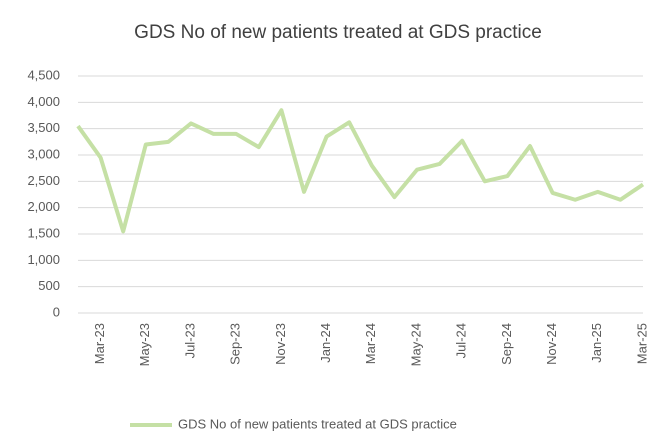  What do you see at coordinates (56, 311) in the screenshot?
I see `y-tick-label: 0` at bounding box center [56, 311].